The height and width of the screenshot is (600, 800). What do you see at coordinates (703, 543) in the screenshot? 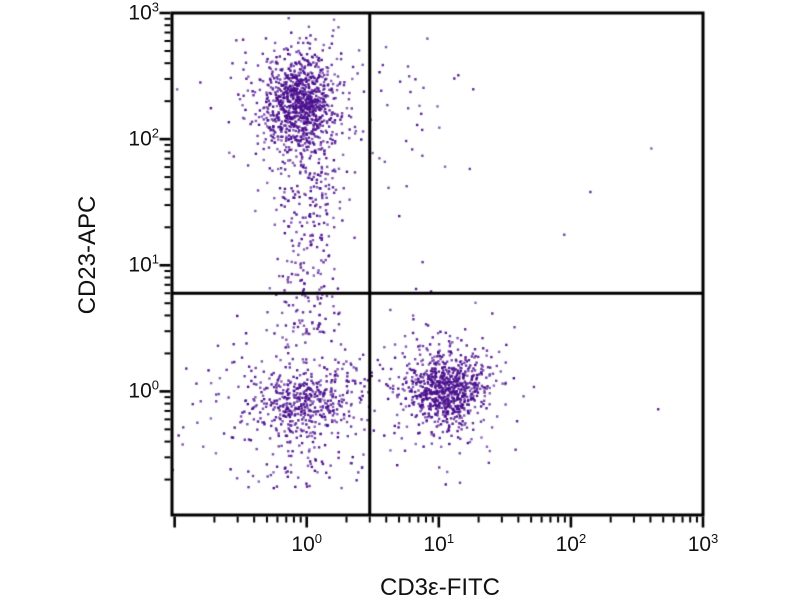
I see `x-tick-label-10e3: 10³` at bounding box center [703, 543].